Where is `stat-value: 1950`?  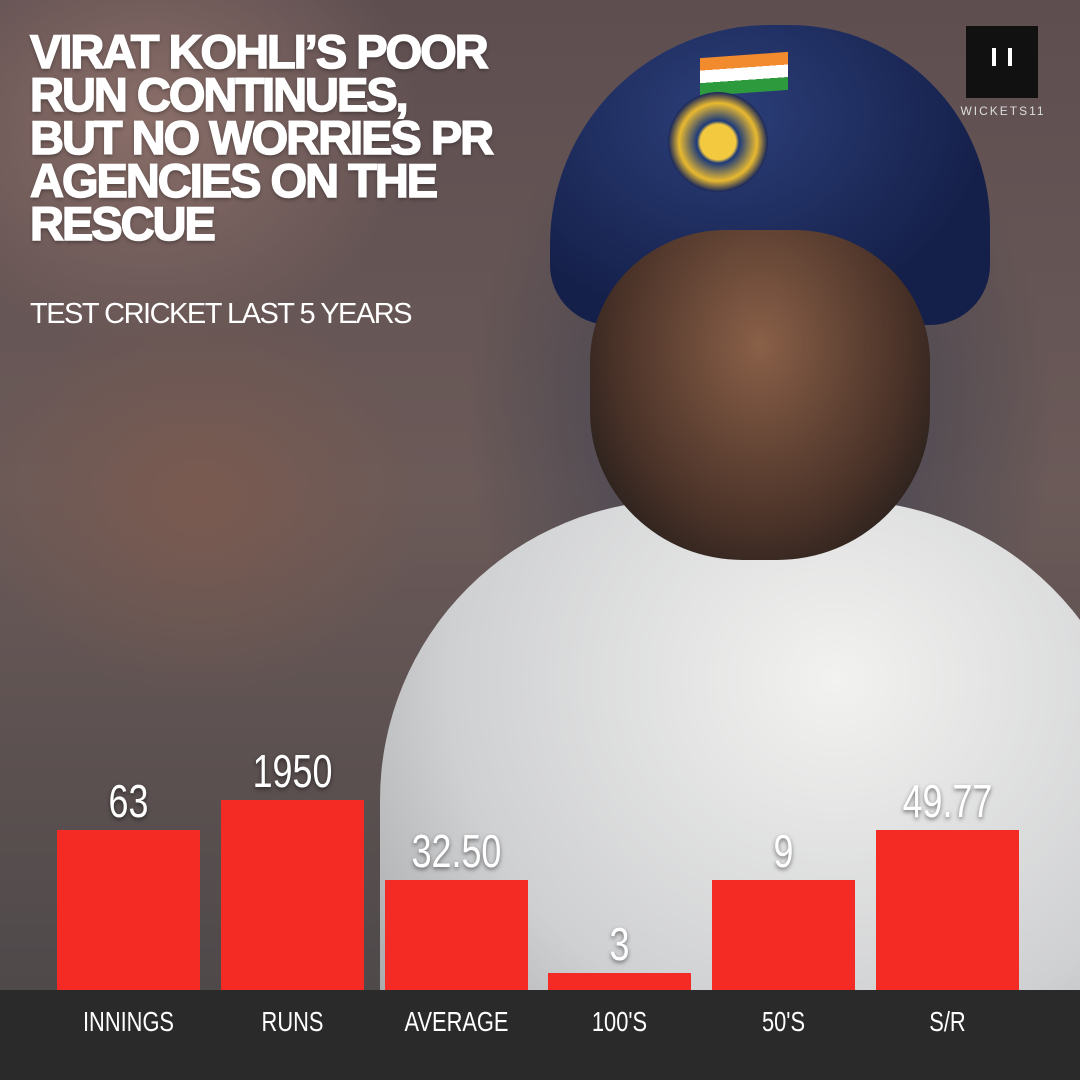
stat-value: 1950 is located at coordinates (292, 771).